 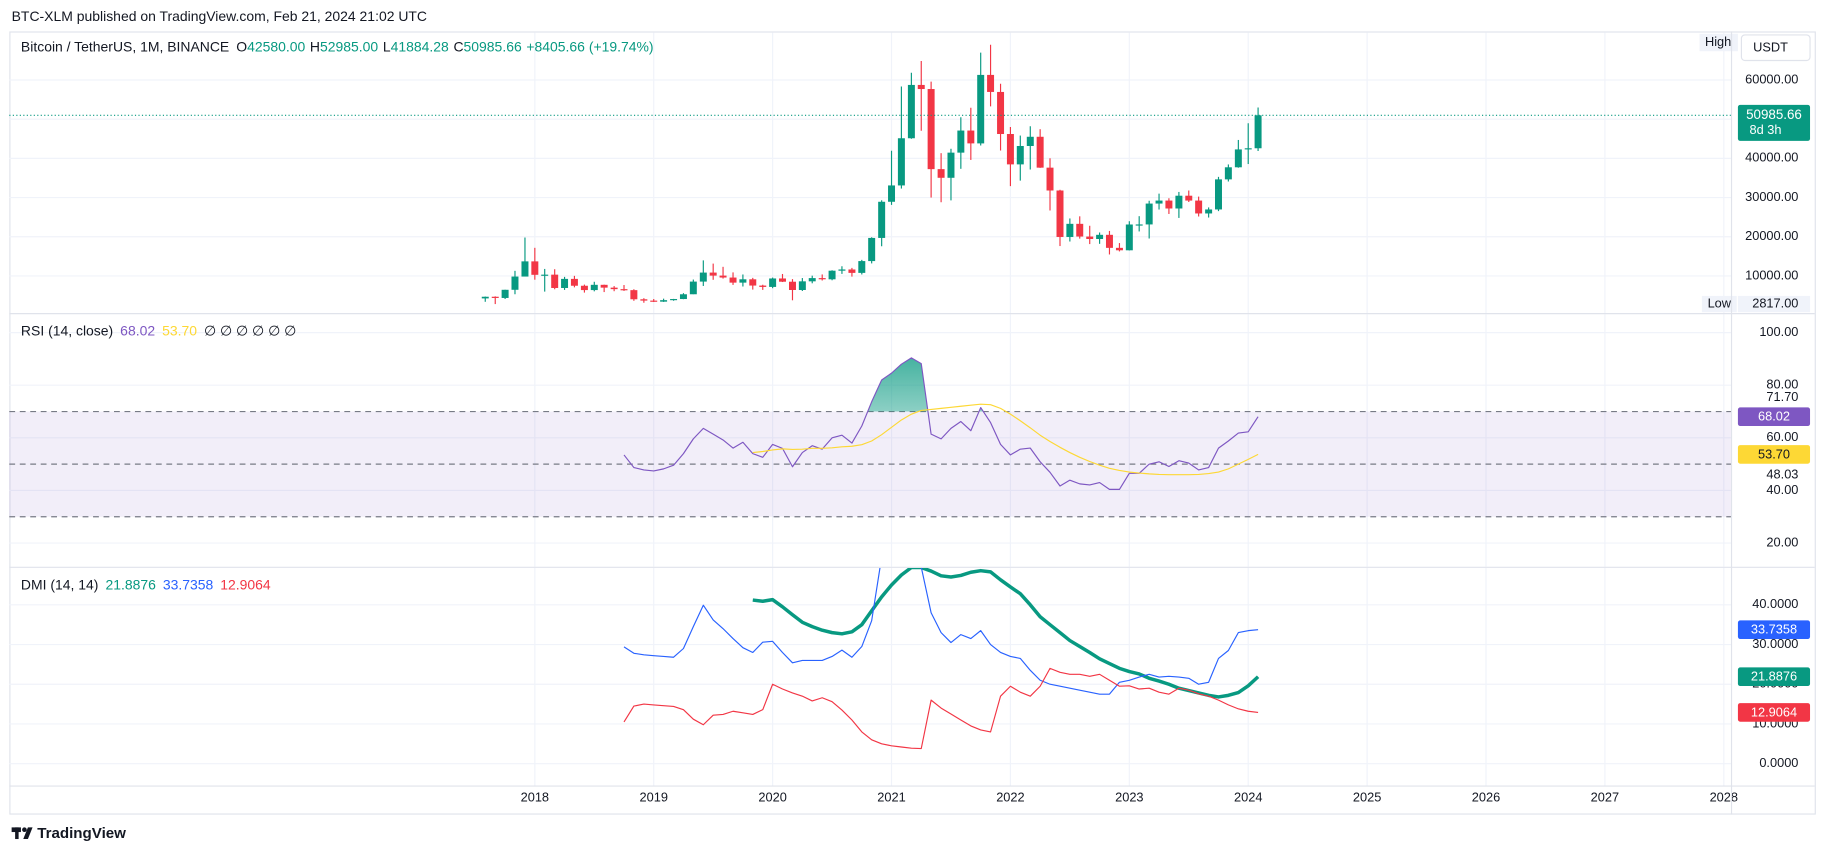 What do you see at coordinates (315, 46) in the screenshot?
I see `ohlc-key: H` at bounding box center [315, 46].